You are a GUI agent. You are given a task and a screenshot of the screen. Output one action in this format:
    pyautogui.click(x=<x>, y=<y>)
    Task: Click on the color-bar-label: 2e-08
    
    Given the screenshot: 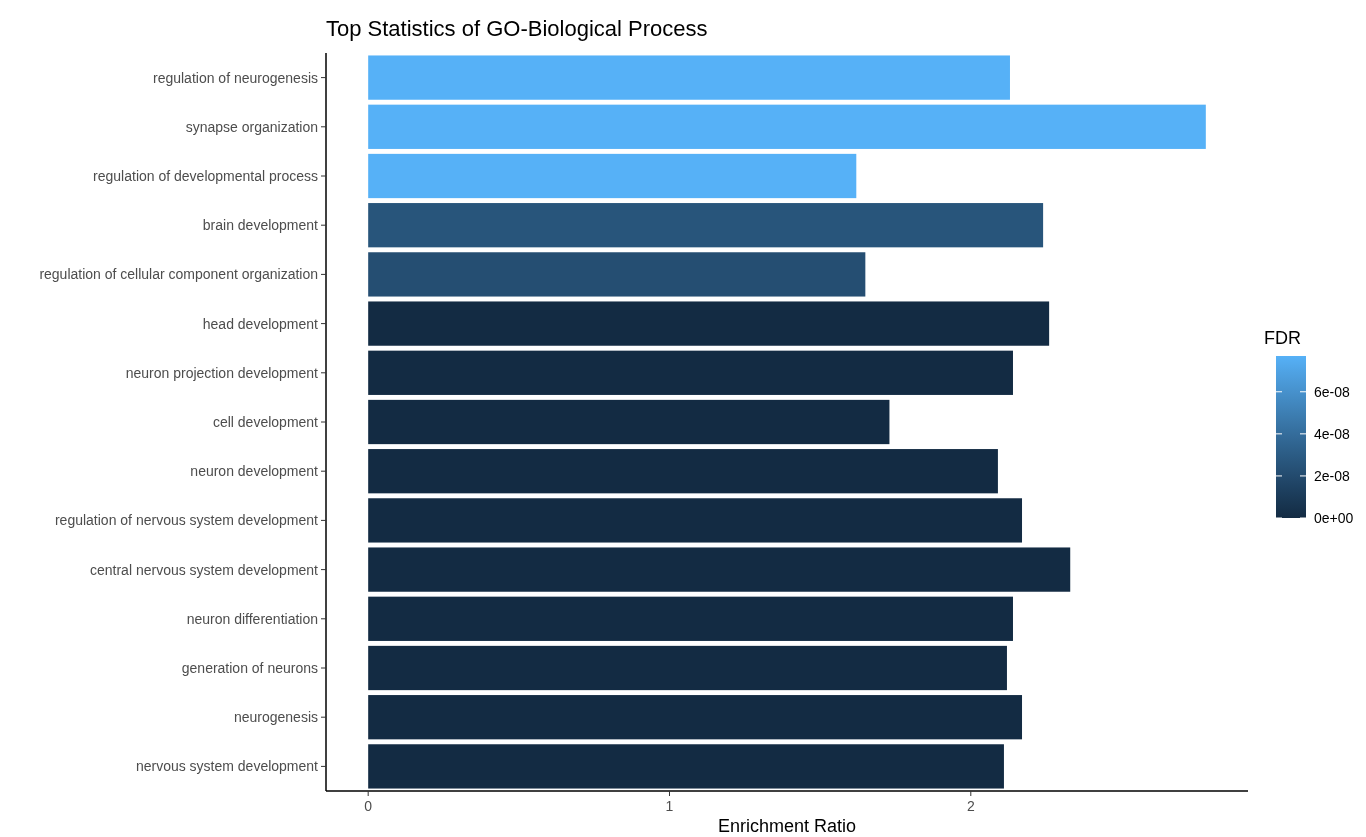 What is the action you would take?
    pyautogui.click(x=1332, y=475)
    